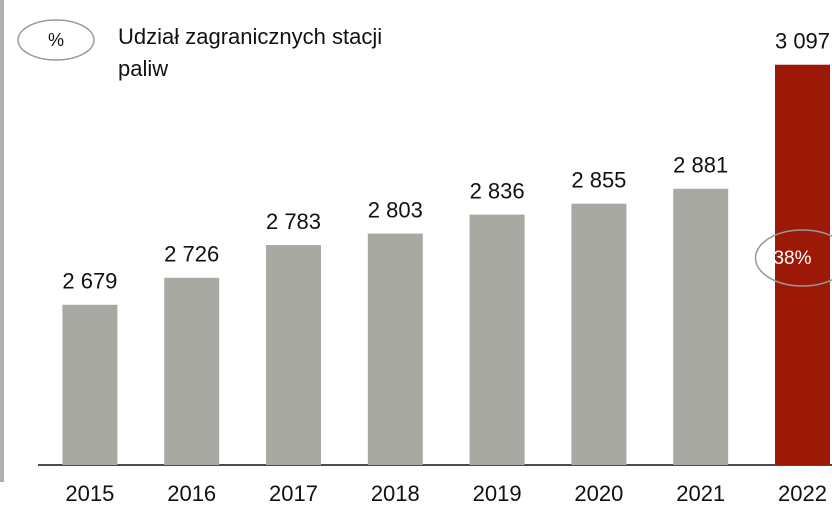  I want to click on value-label: 2 726, so click(191, 254).